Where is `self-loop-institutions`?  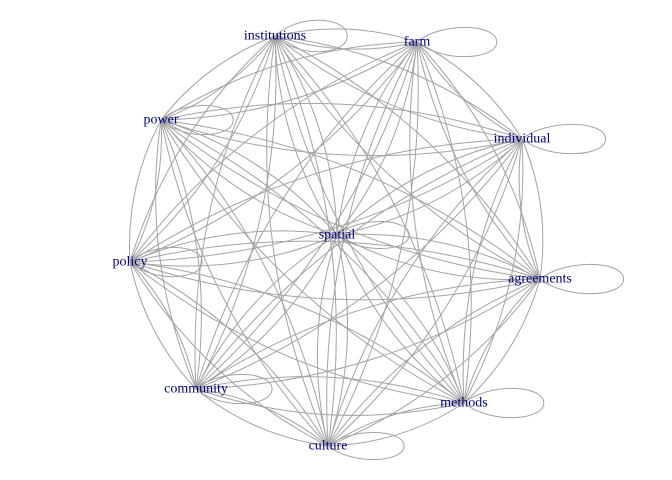 self-loop-institutions is located at coordinates (311, 36).